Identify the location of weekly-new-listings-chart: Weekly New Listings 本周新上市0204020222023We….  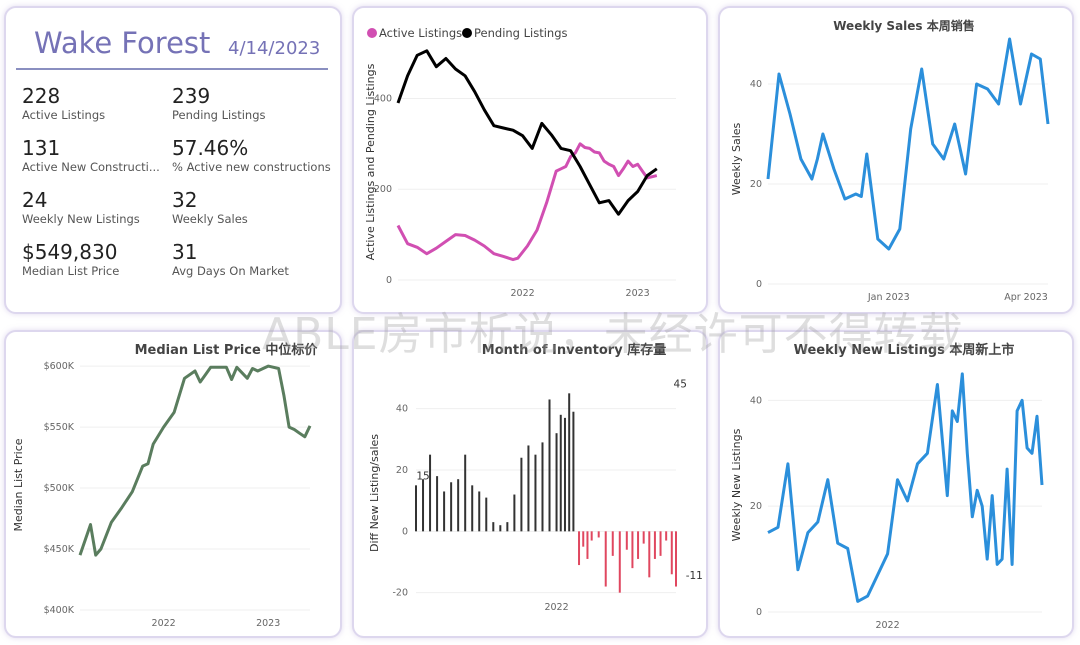
(887, 486).